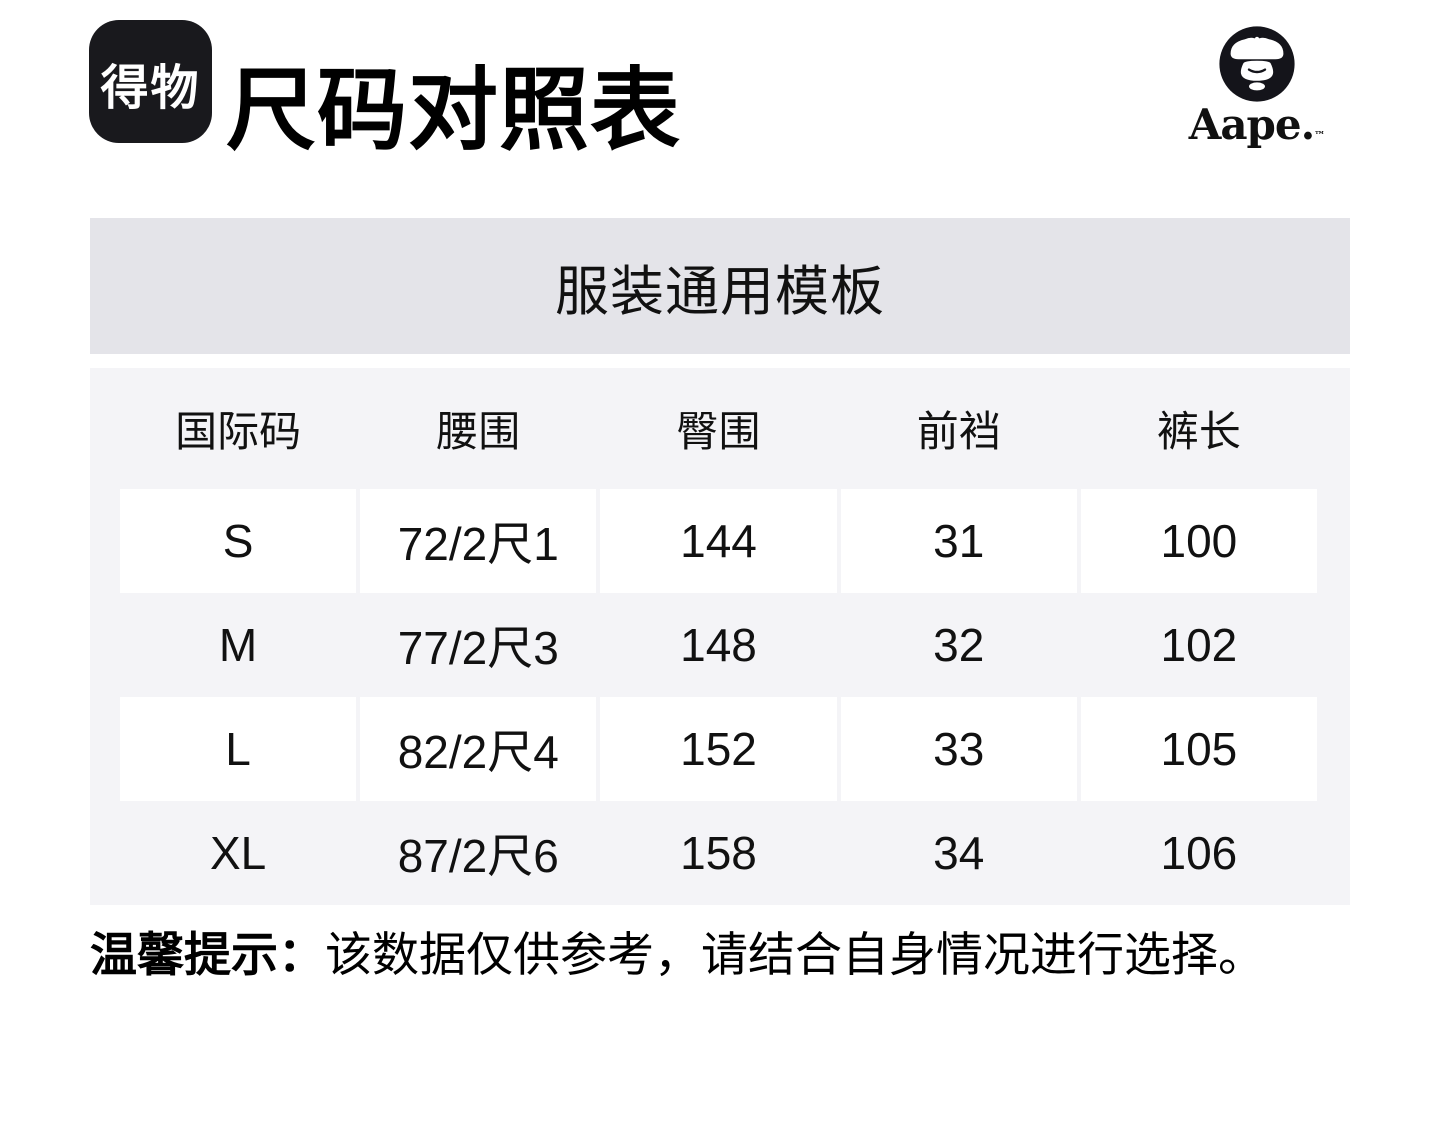  What do you see at coordinates (958, 541) in the screenshot?
I see `table-cell: 31` at bounding box center [958, 541].